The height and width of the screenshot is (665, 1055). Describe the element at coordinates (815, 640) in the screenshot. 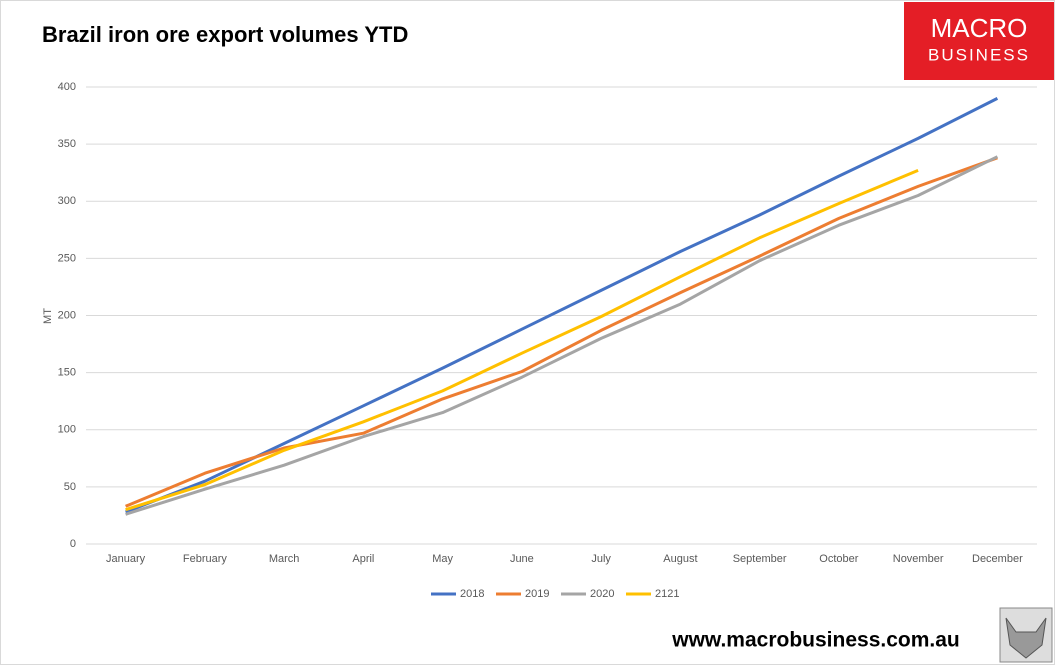

I see `footer: www.macrobusiness.com.au` at that location.